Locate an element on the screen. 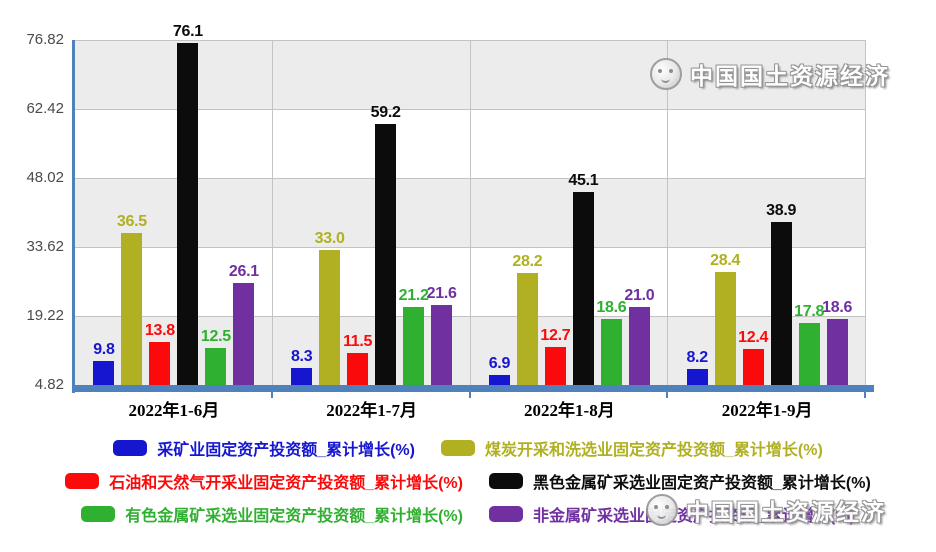 The image size is (936, 552). bar-value-label: 12.5 is located at coordinates (215, 337).